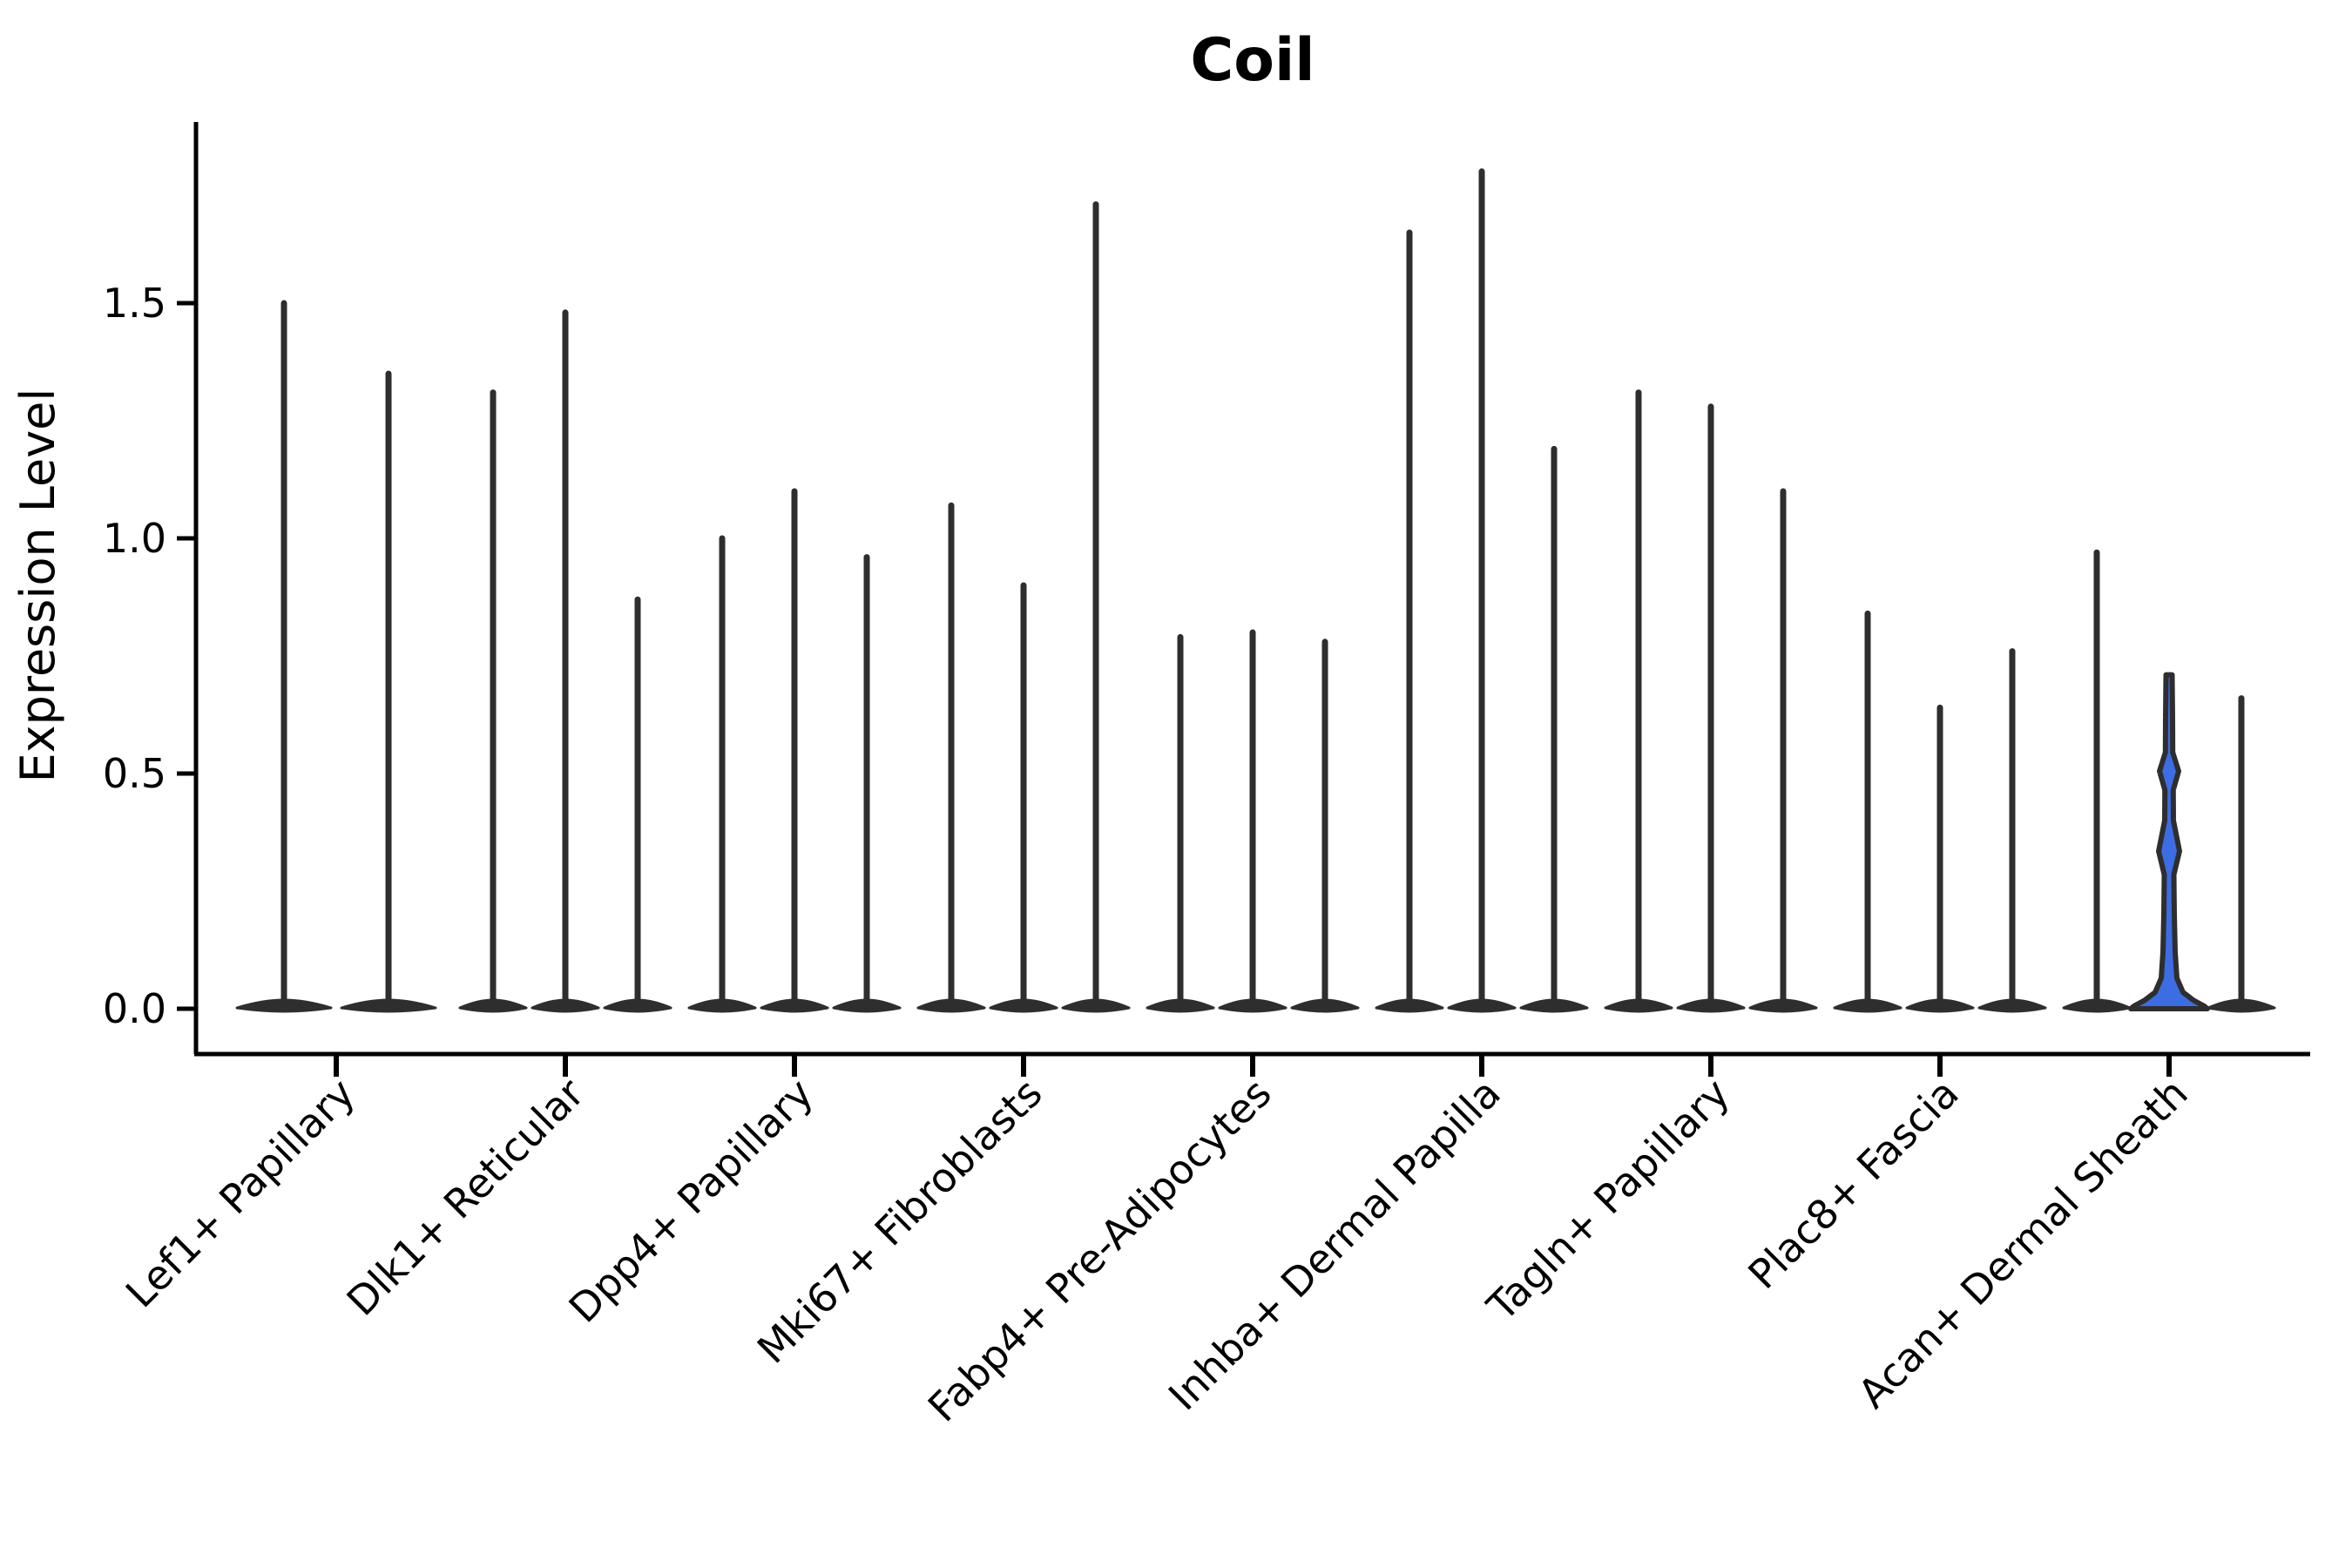 Image resolution: width=2352 pixels, height=1568 pixels. Describe the element at coordinates (134, 773) in the screenshot. I see `y-tick-label: 0.5` at that location.